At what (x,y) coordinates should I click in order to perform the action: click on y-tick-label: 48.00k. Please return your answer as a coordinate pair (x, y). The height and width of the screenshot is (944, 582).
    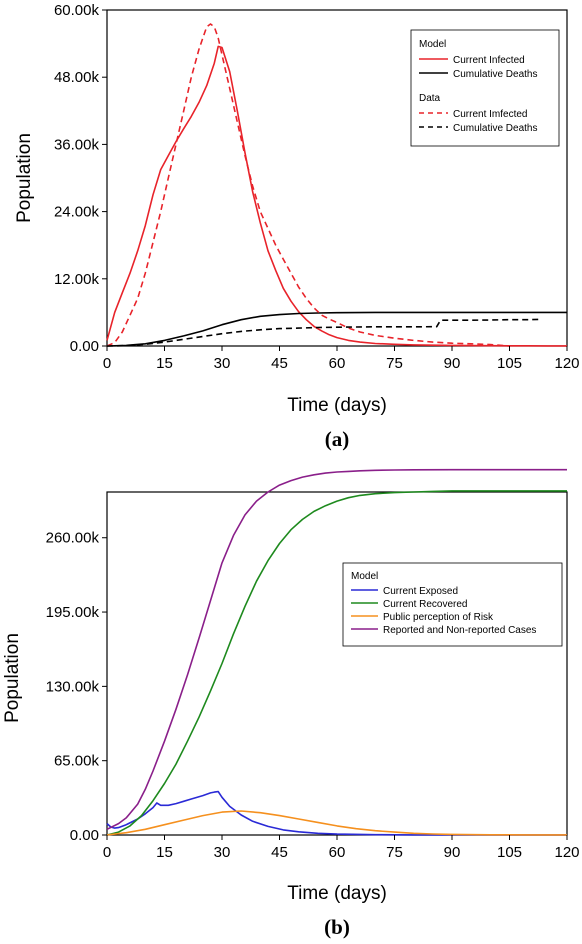
    Looking at the image, I should click on (77, 77).